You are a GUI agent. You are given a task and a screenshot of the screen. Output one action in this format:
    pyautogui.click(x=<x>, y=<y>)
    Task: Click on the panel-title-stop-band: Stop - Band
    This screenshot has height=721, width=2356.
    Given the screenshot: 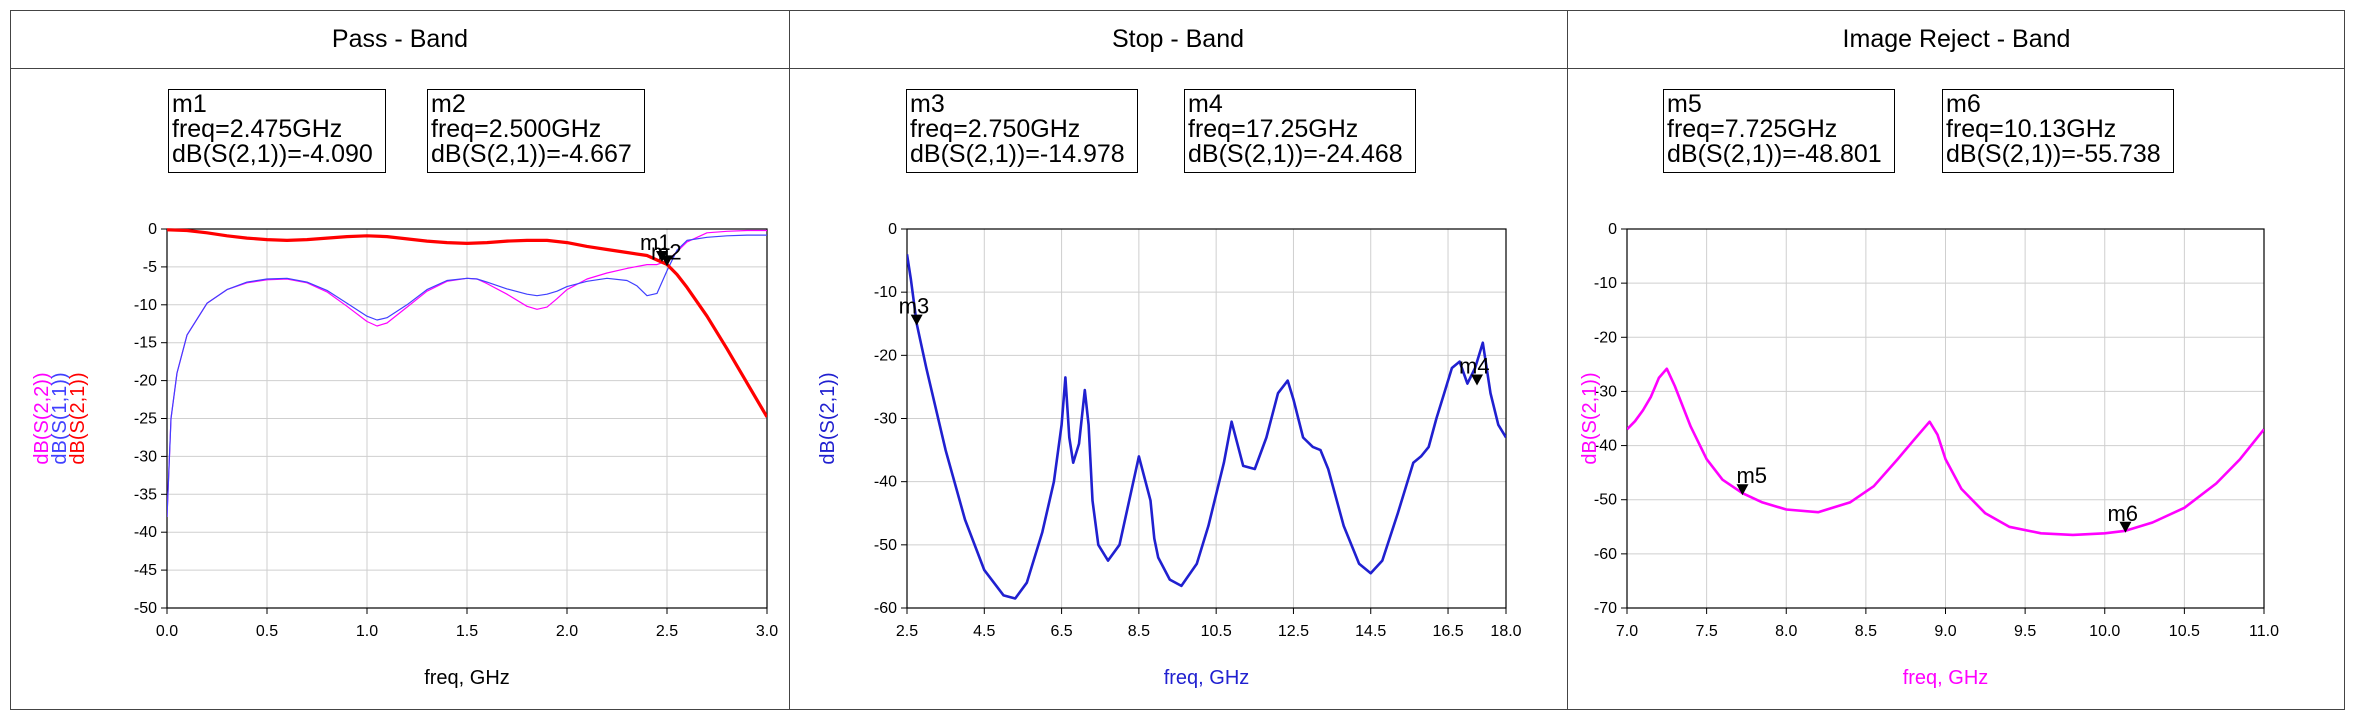 What is the action you would take?
    pyautogui.click(x=1178, y=39)
    